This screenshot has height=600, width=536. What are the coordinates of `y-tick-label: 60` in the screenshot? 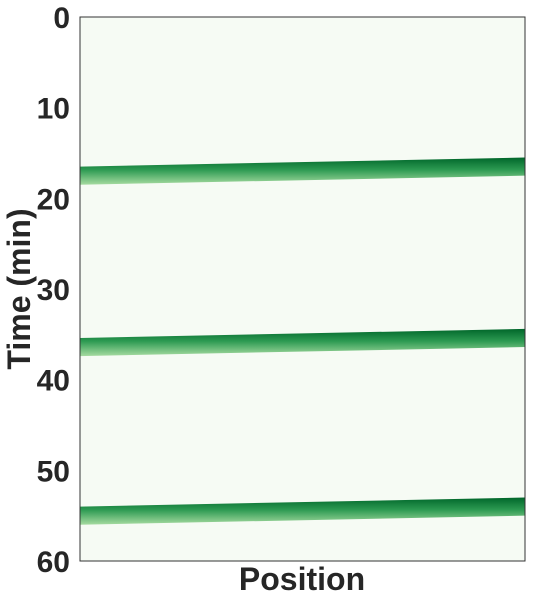 It's located at (53, 562).